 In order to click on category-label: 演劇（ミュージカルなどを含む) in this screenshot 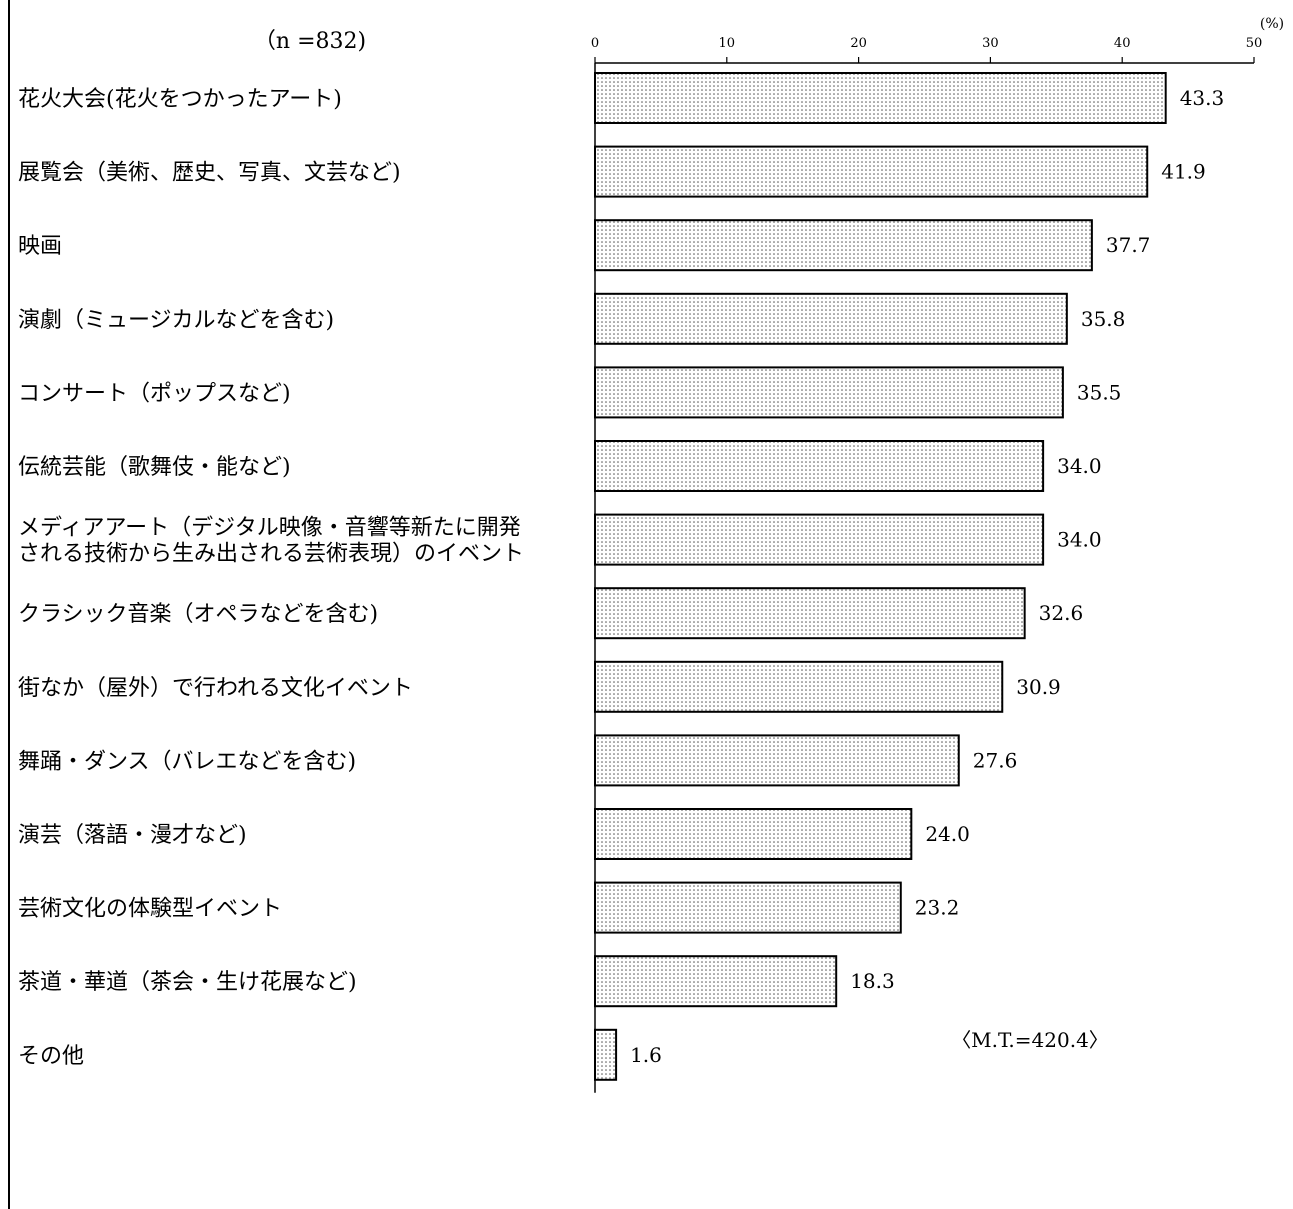, I will do `click(176, 320)`.